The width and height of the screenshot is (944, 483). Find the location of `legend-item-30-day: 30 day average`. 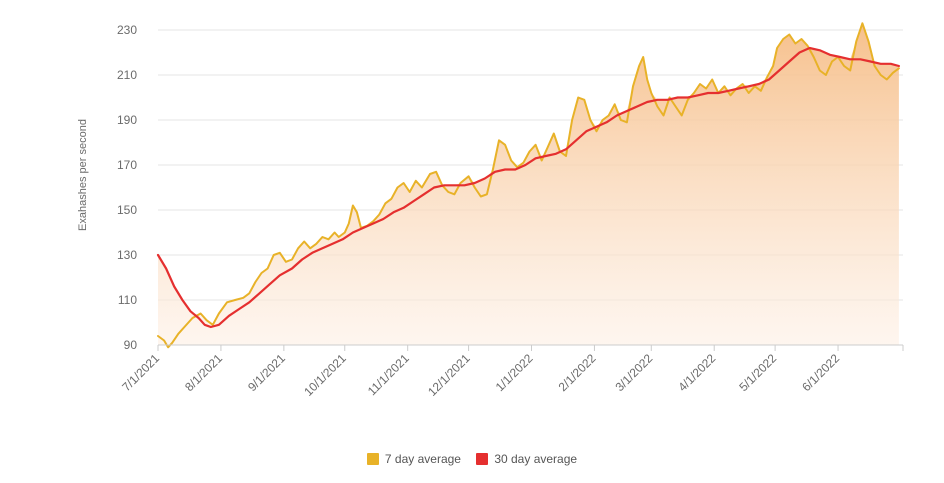

legend-item-30-day: 30 day average is located at coordinates (526, 459).